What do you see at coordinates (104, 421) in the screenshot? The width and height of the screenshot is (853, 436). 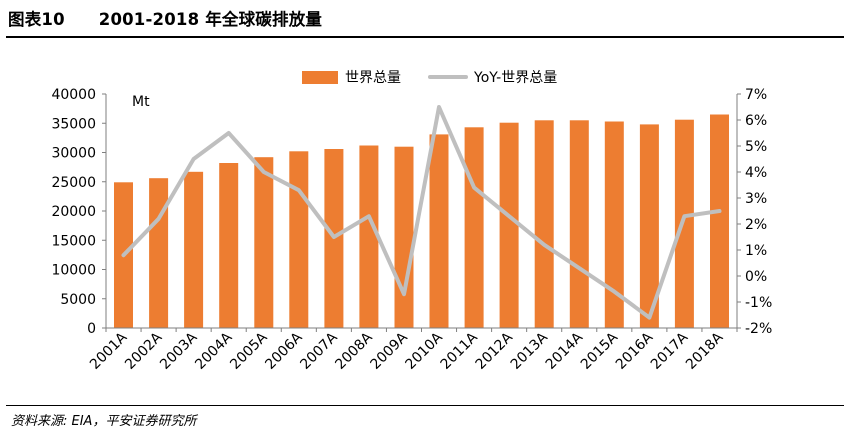 I see `source-note: 资料来源: EIA，平安证券研究所` at bounding box center [104, 421].